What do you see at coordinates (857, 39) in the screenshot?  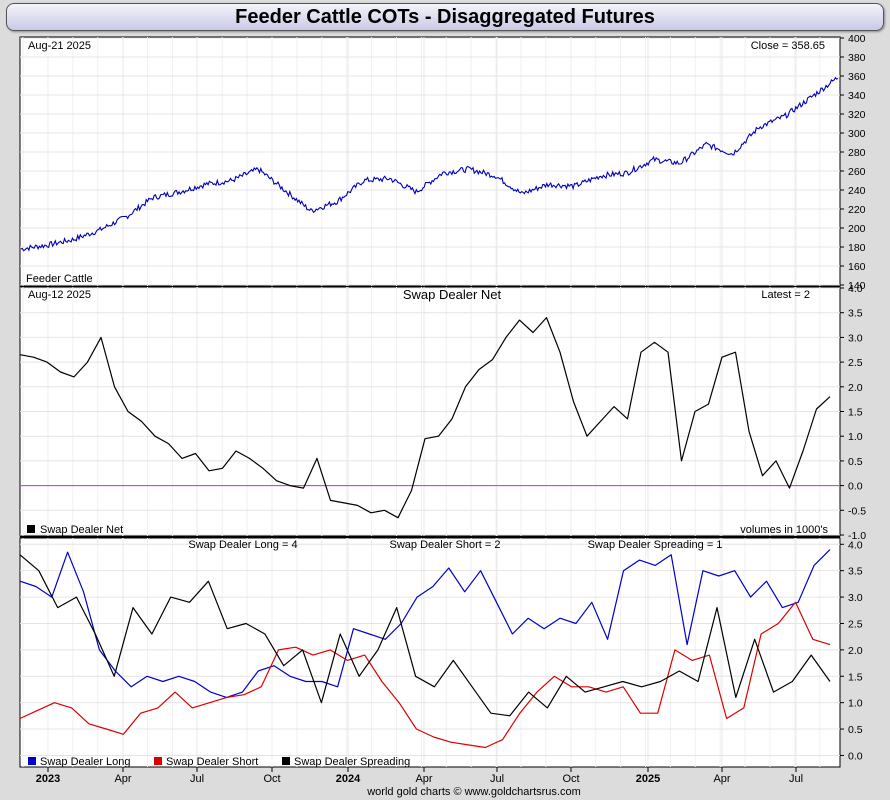 I see `y-tick-label: 400` at bounding box center [857, 39].